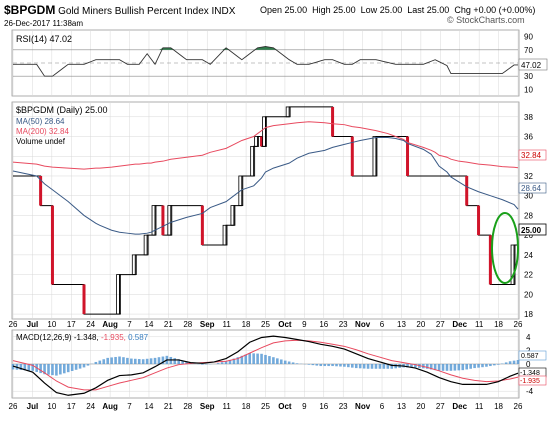 Image resolution: width=550 pixels, height=427 pixels. What do you see at coordinates (223, 11) in the screenshot?
I see `exchange: INDX` at bounding box center [223, 11].